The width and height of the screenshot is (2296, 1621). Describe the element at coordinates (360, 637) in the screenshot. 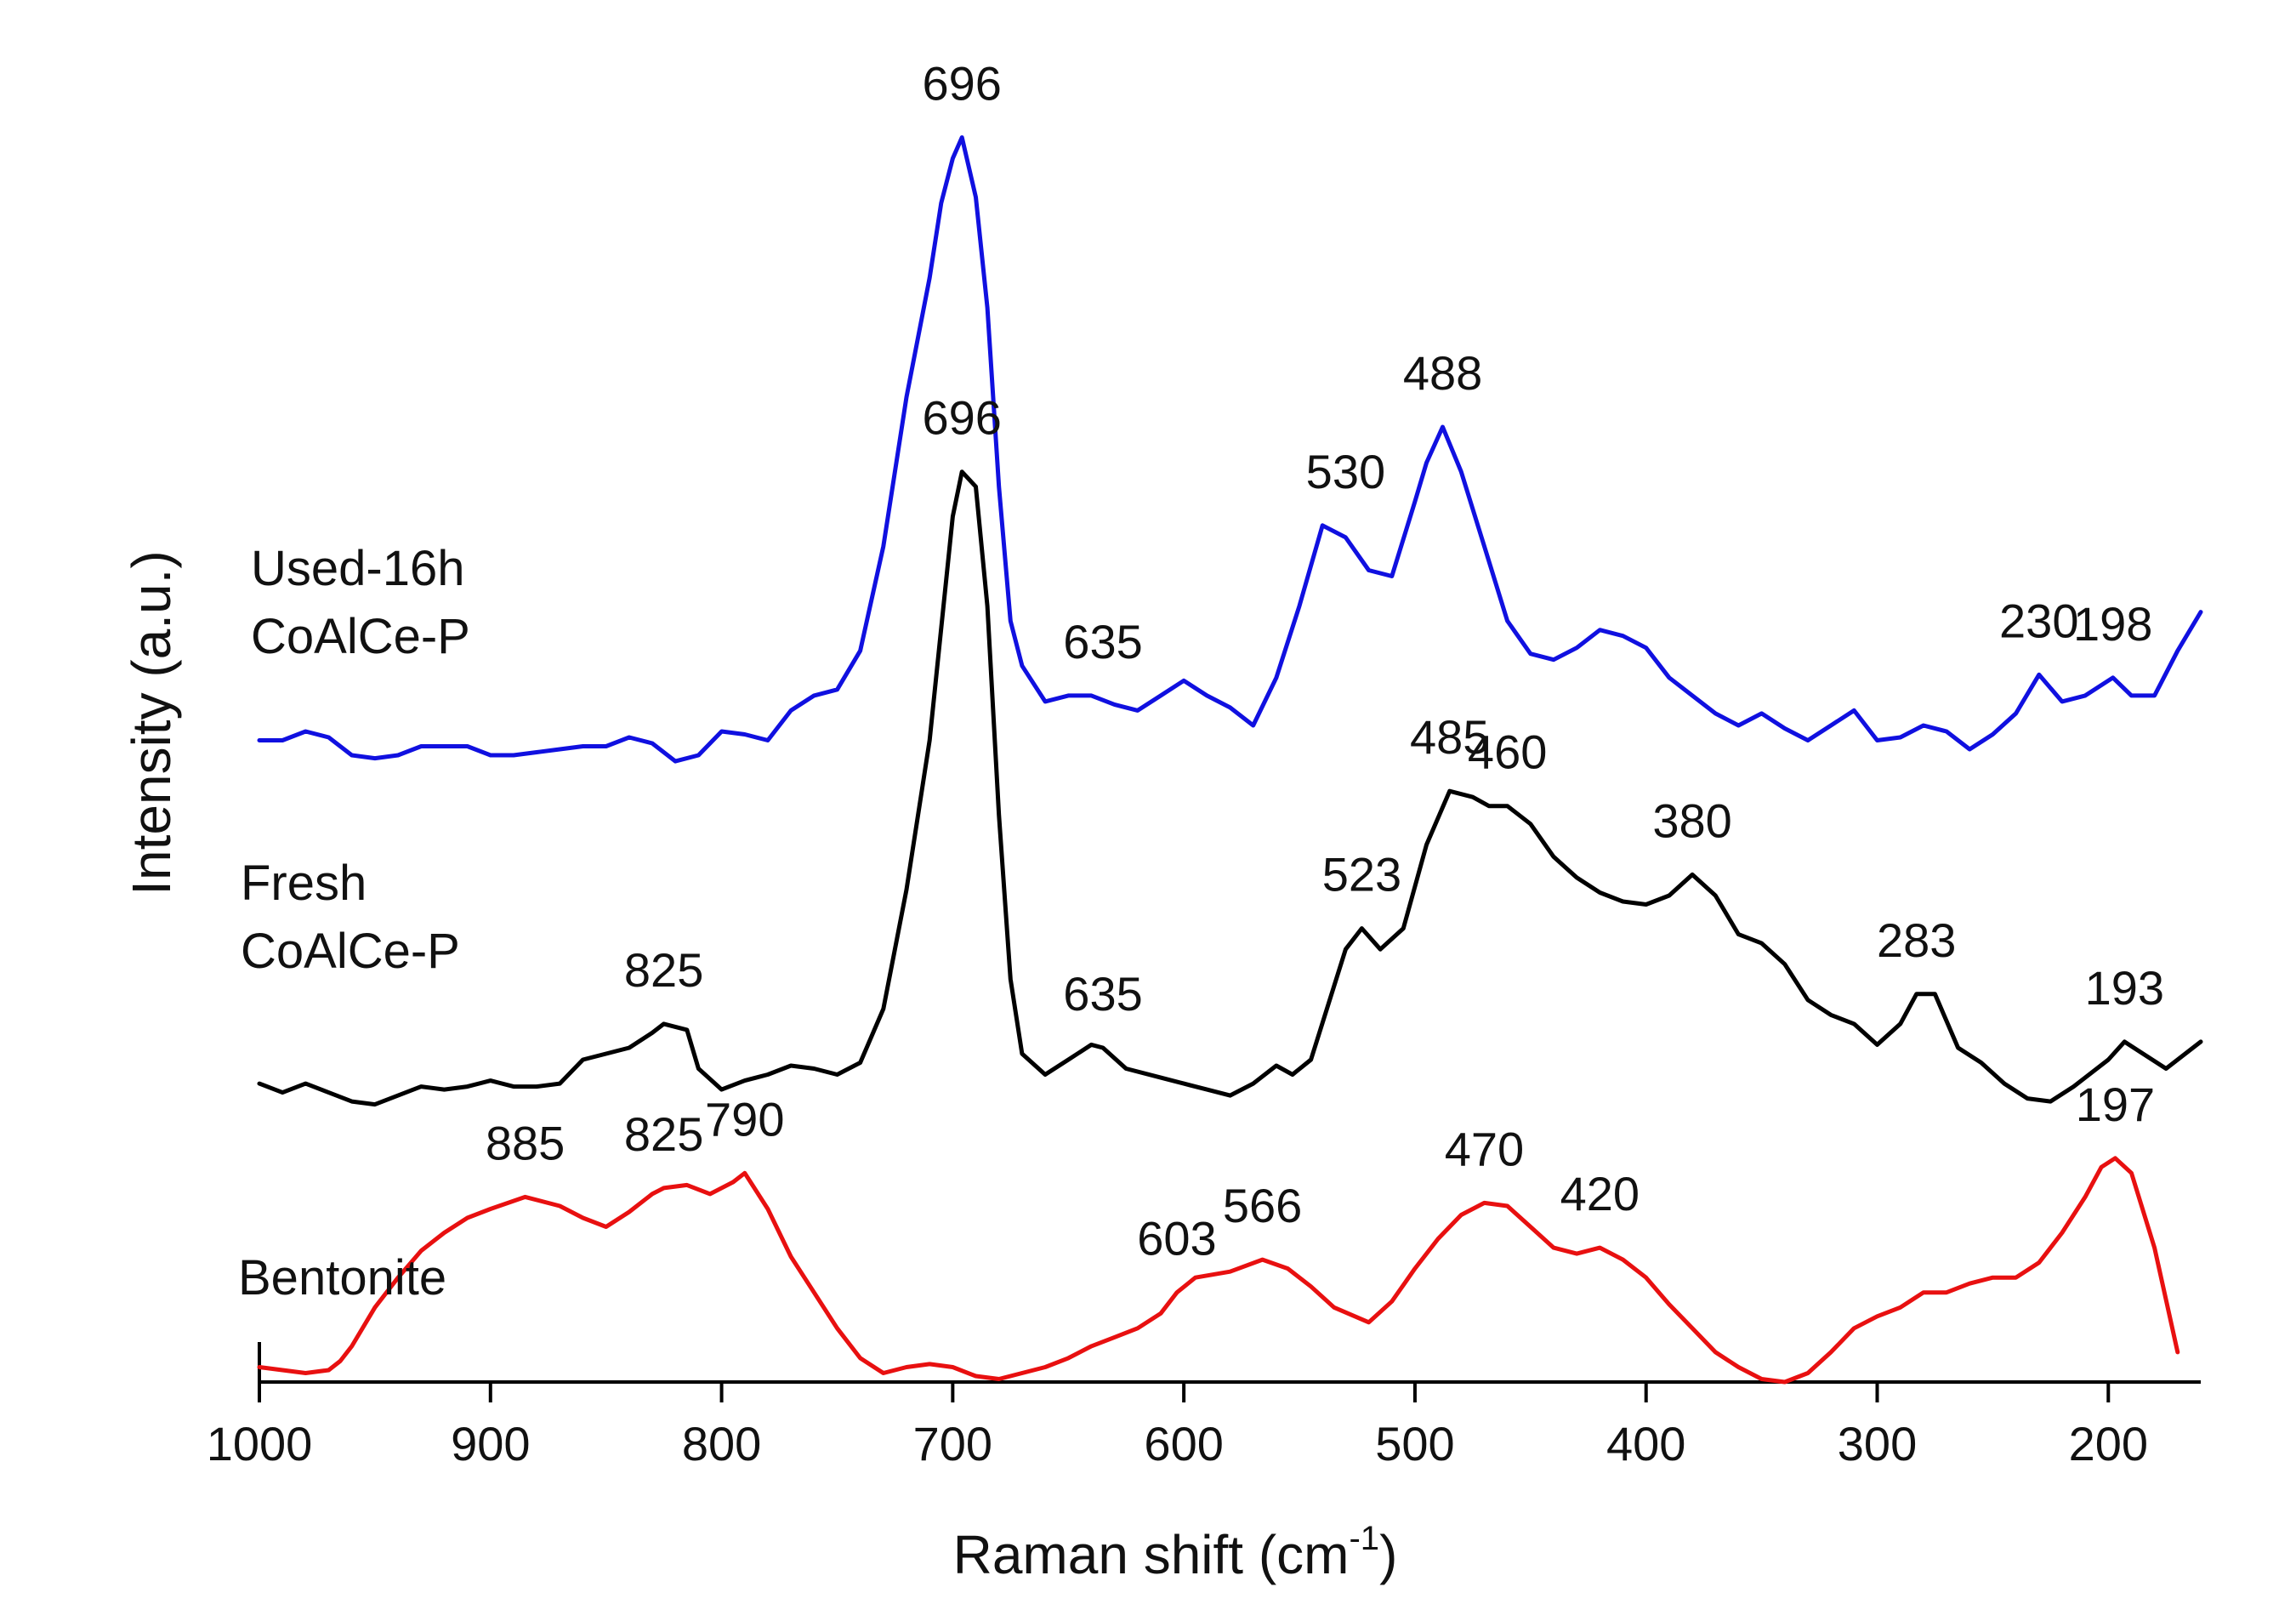

I see `series-label-used-line2: CoAlCe-P` at that location.